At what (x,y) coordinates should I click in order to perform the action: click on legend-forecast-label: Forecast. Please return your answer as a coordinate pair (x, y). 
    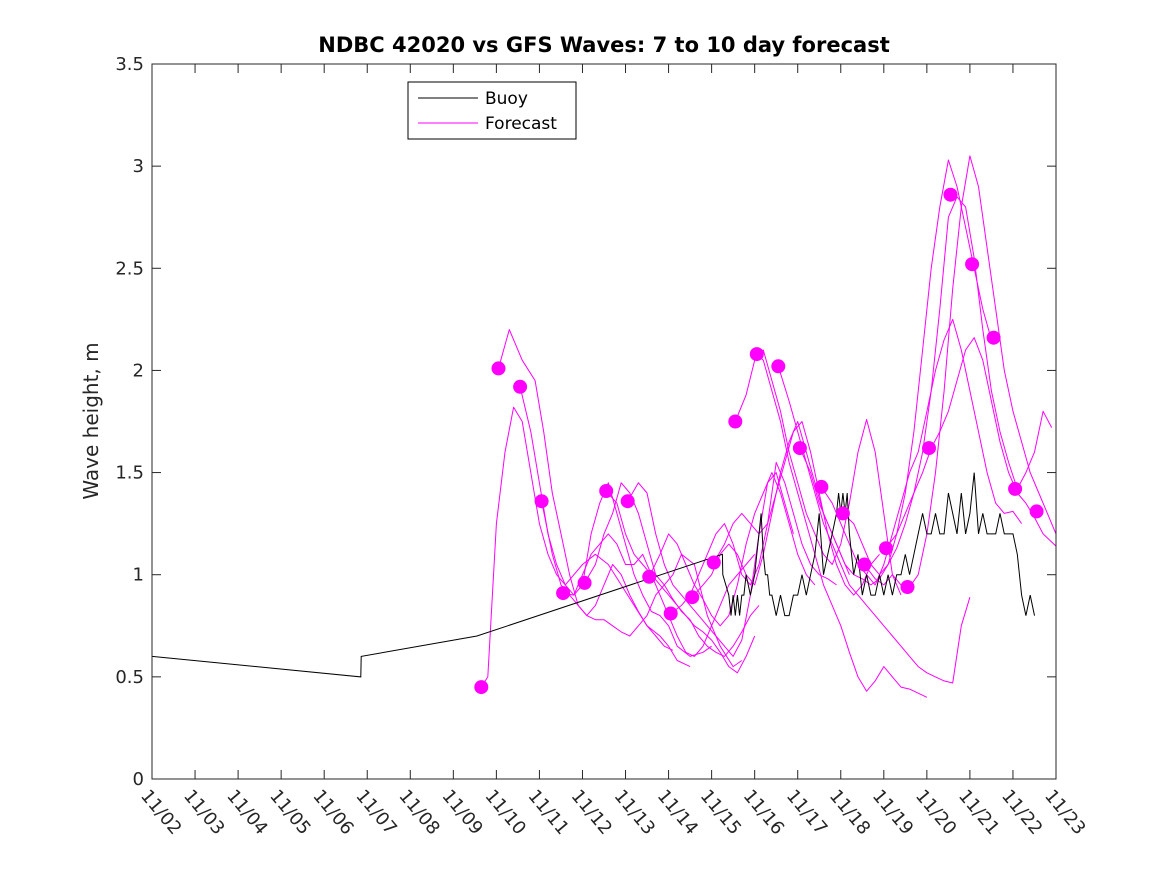
    Looking at the image, I should click on (521, 124).